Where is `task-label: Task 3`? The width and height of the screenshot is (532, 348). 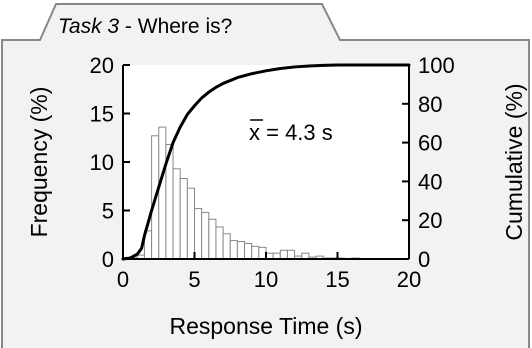
task-label: Task 3 is located at coordinates (88, 26).